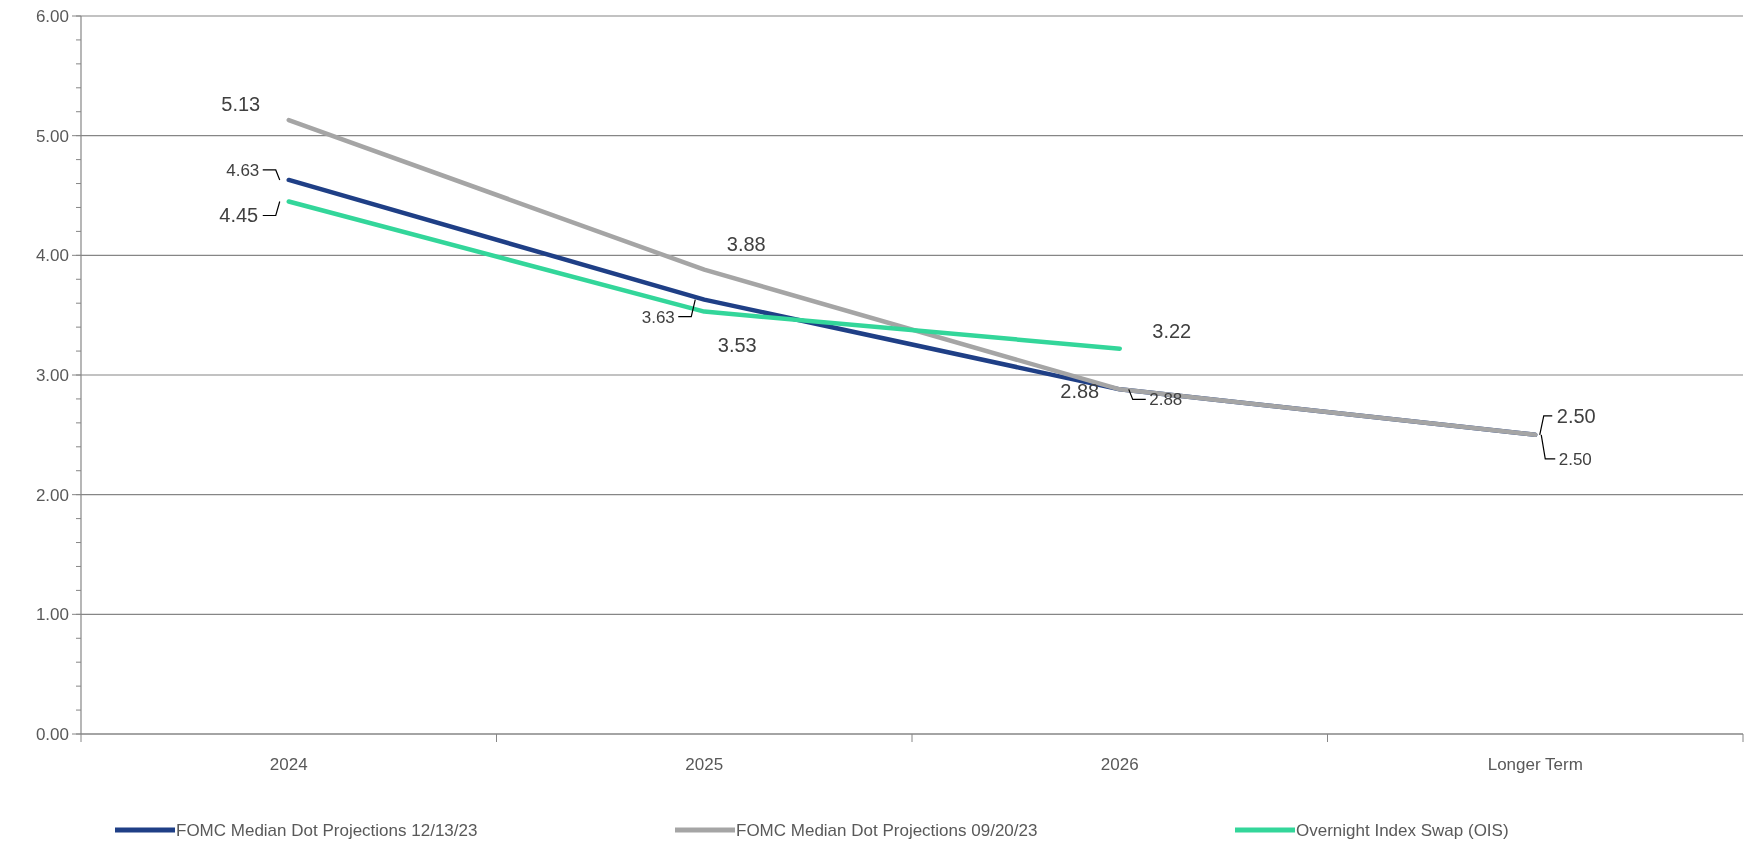  Describe the element at coordinates (887, 830) in the screenshot. I see `legend-label: FOMC Median Dot Projections 09/20/23` at that location.